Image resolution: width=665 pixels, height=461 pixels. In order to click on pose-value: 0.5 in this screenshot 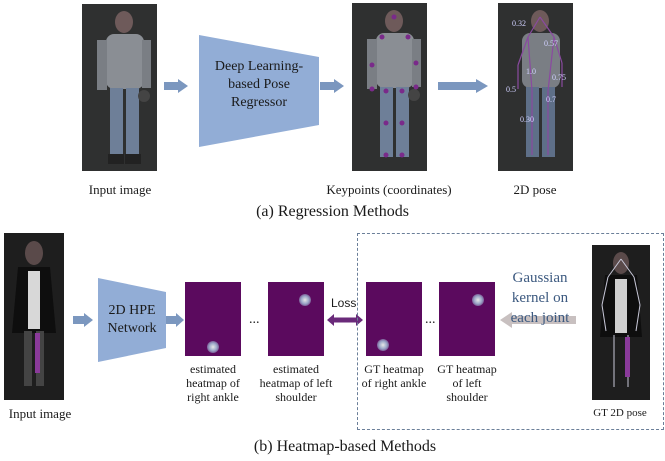, I will do `click(511, 89)`.